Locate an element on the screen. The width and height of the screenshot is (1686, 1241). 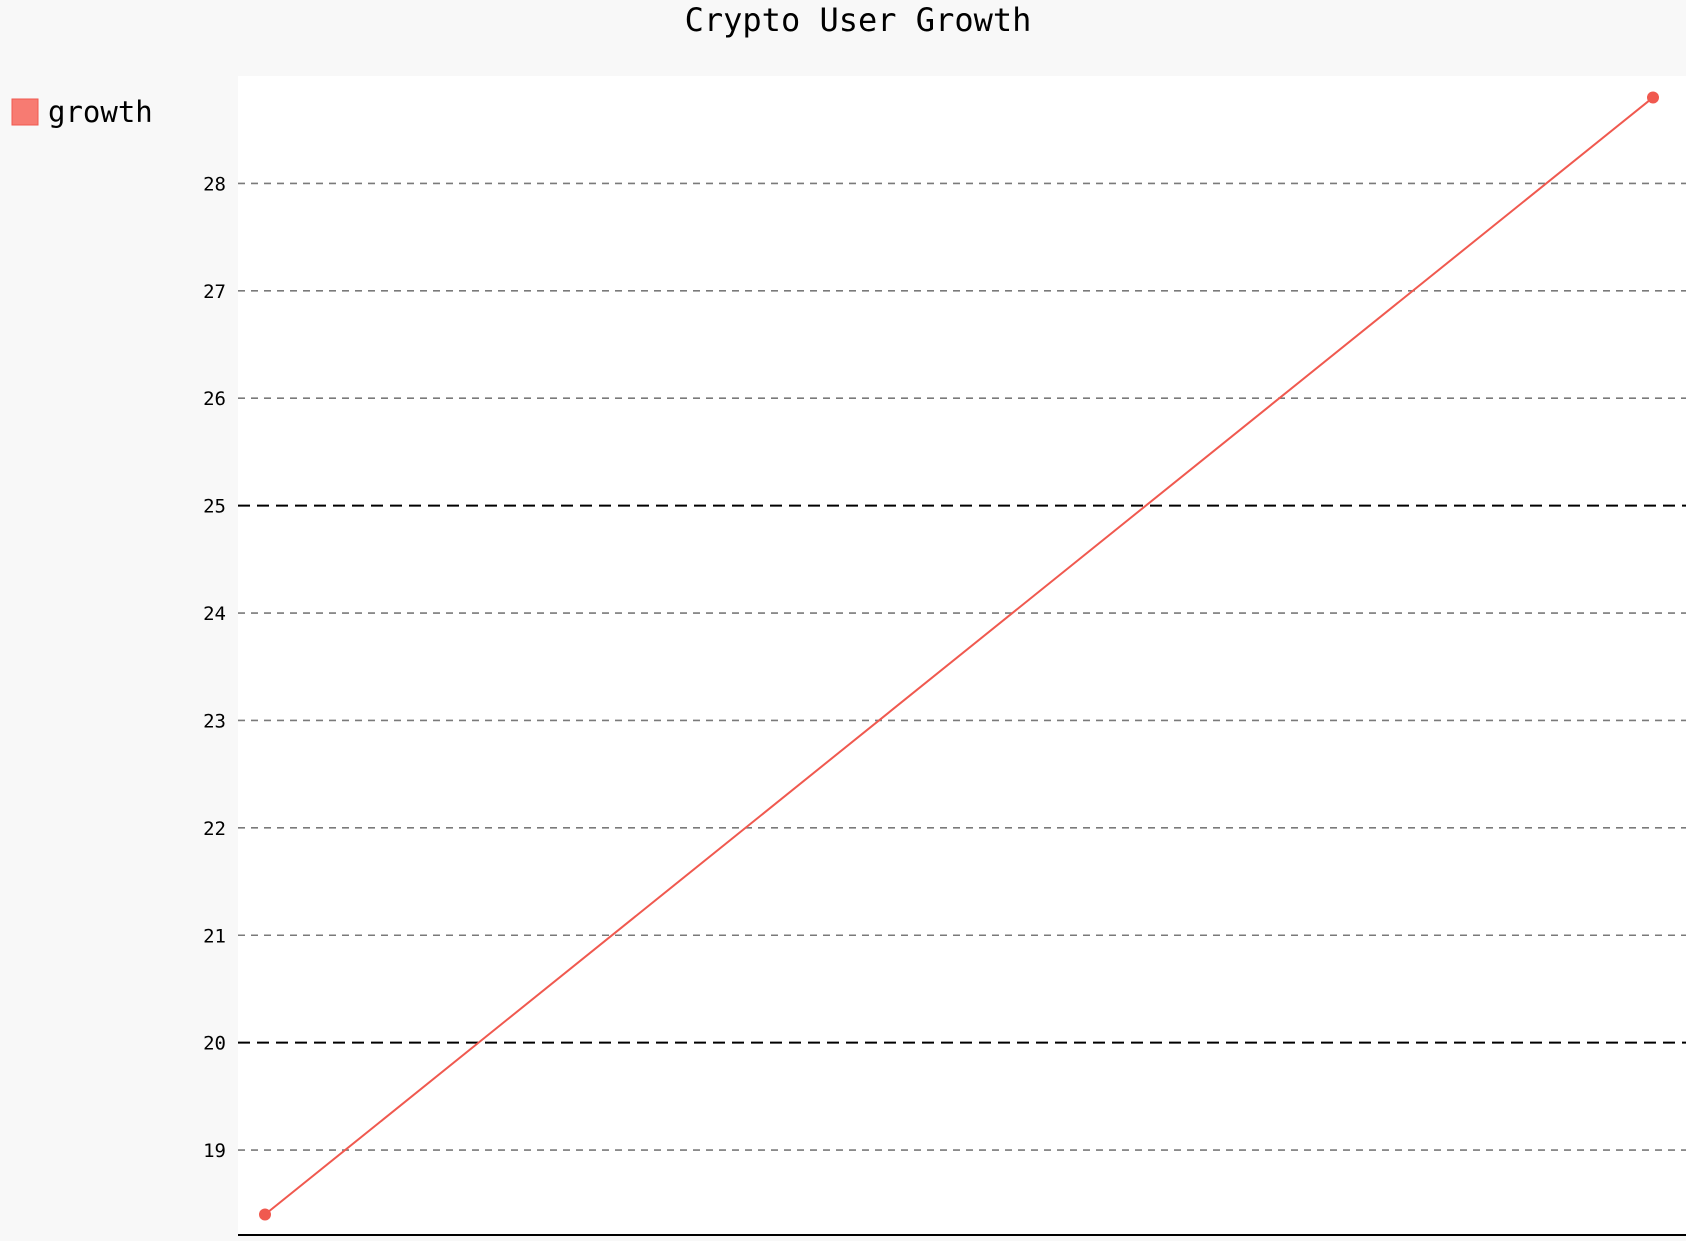
y-tick-label-19: 19 is located at coordinates (214, 1151).